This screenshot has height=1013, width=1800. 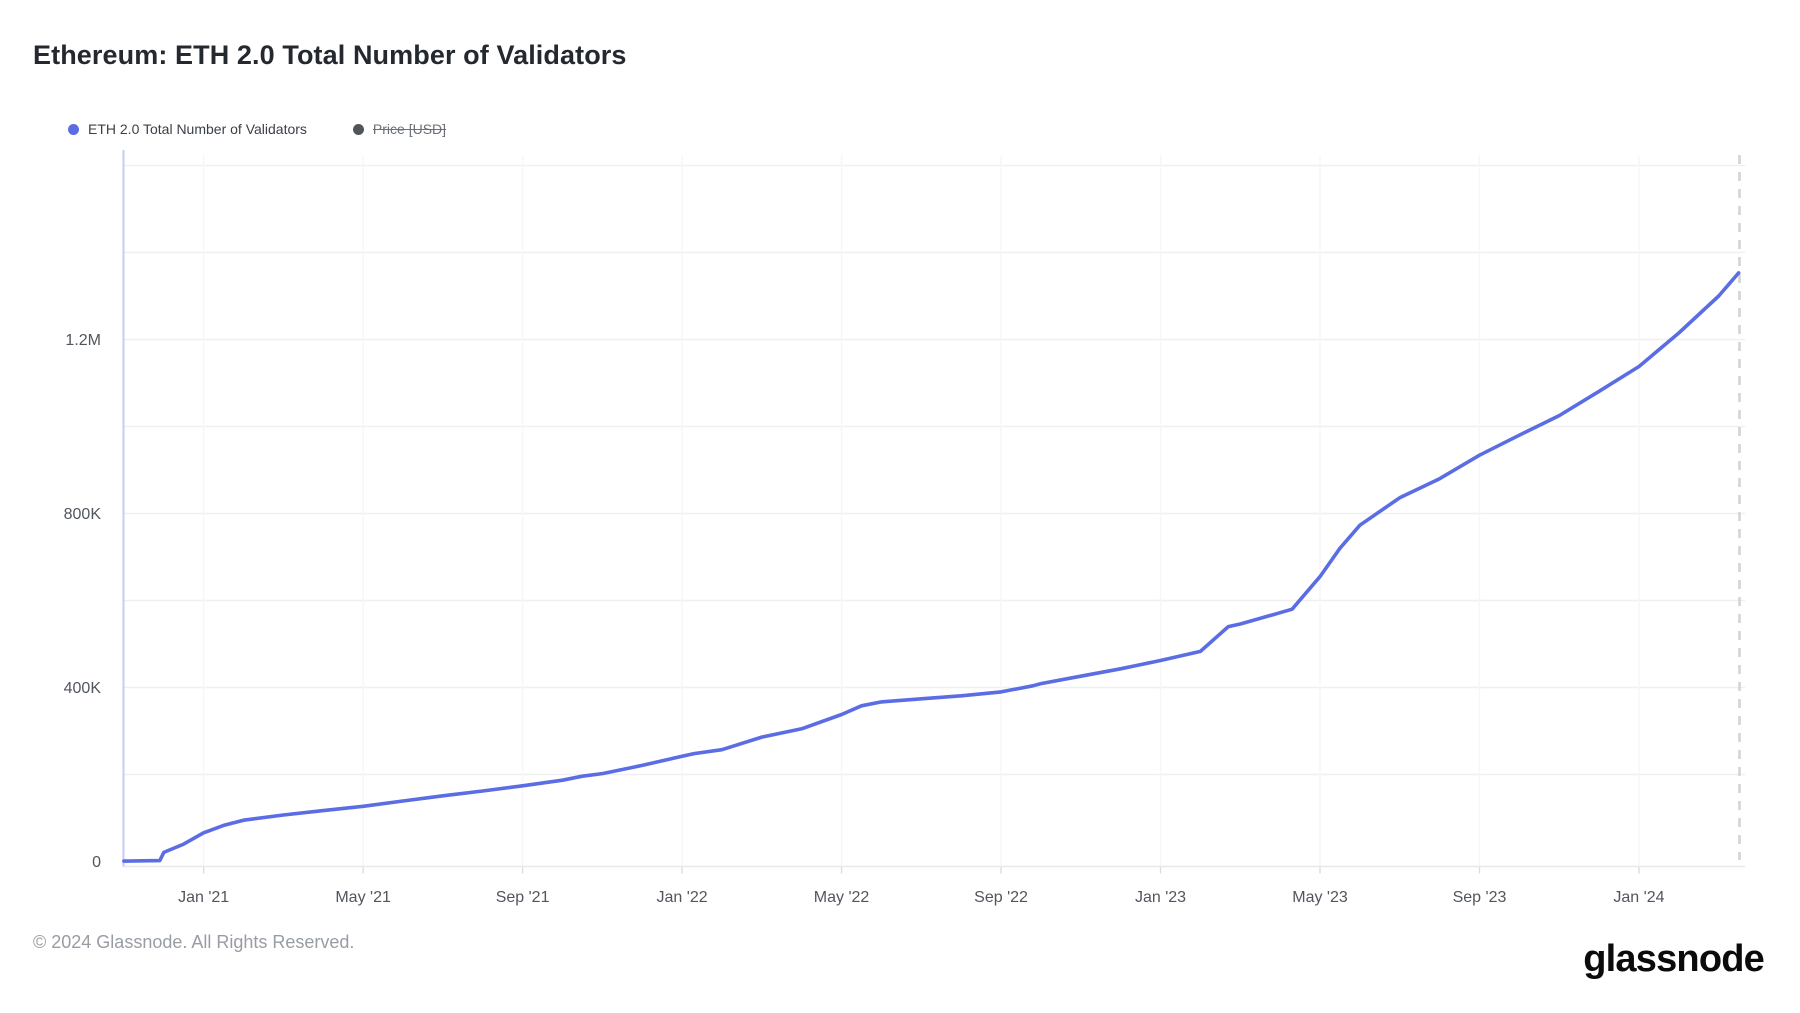 I want to click on legend-item-label: Price [USD], so click(x=409, y=129).